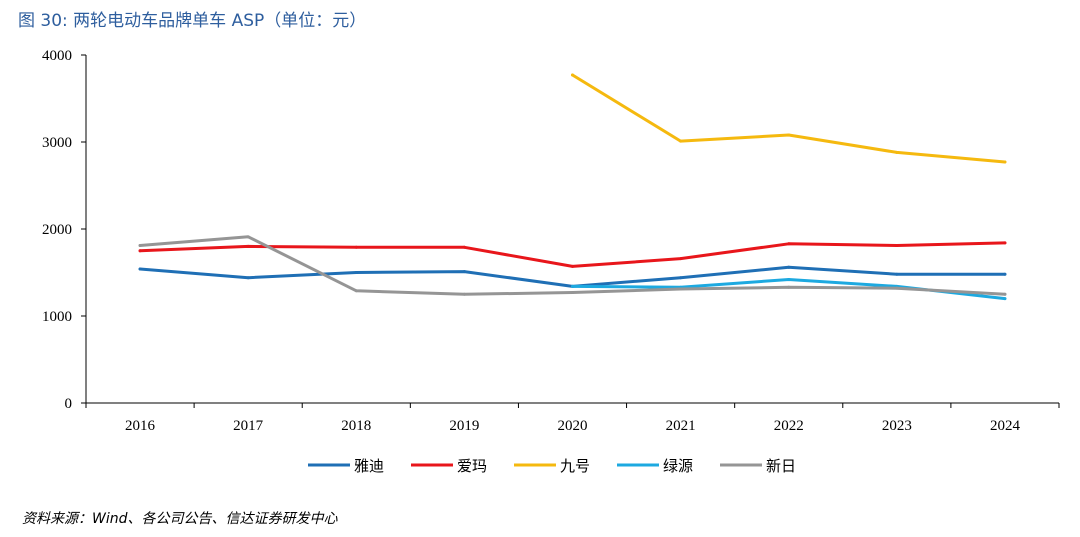 This screenshot has width=1080, height=537. I want to click on x-tick-label: 2024, so click(1005, 426).